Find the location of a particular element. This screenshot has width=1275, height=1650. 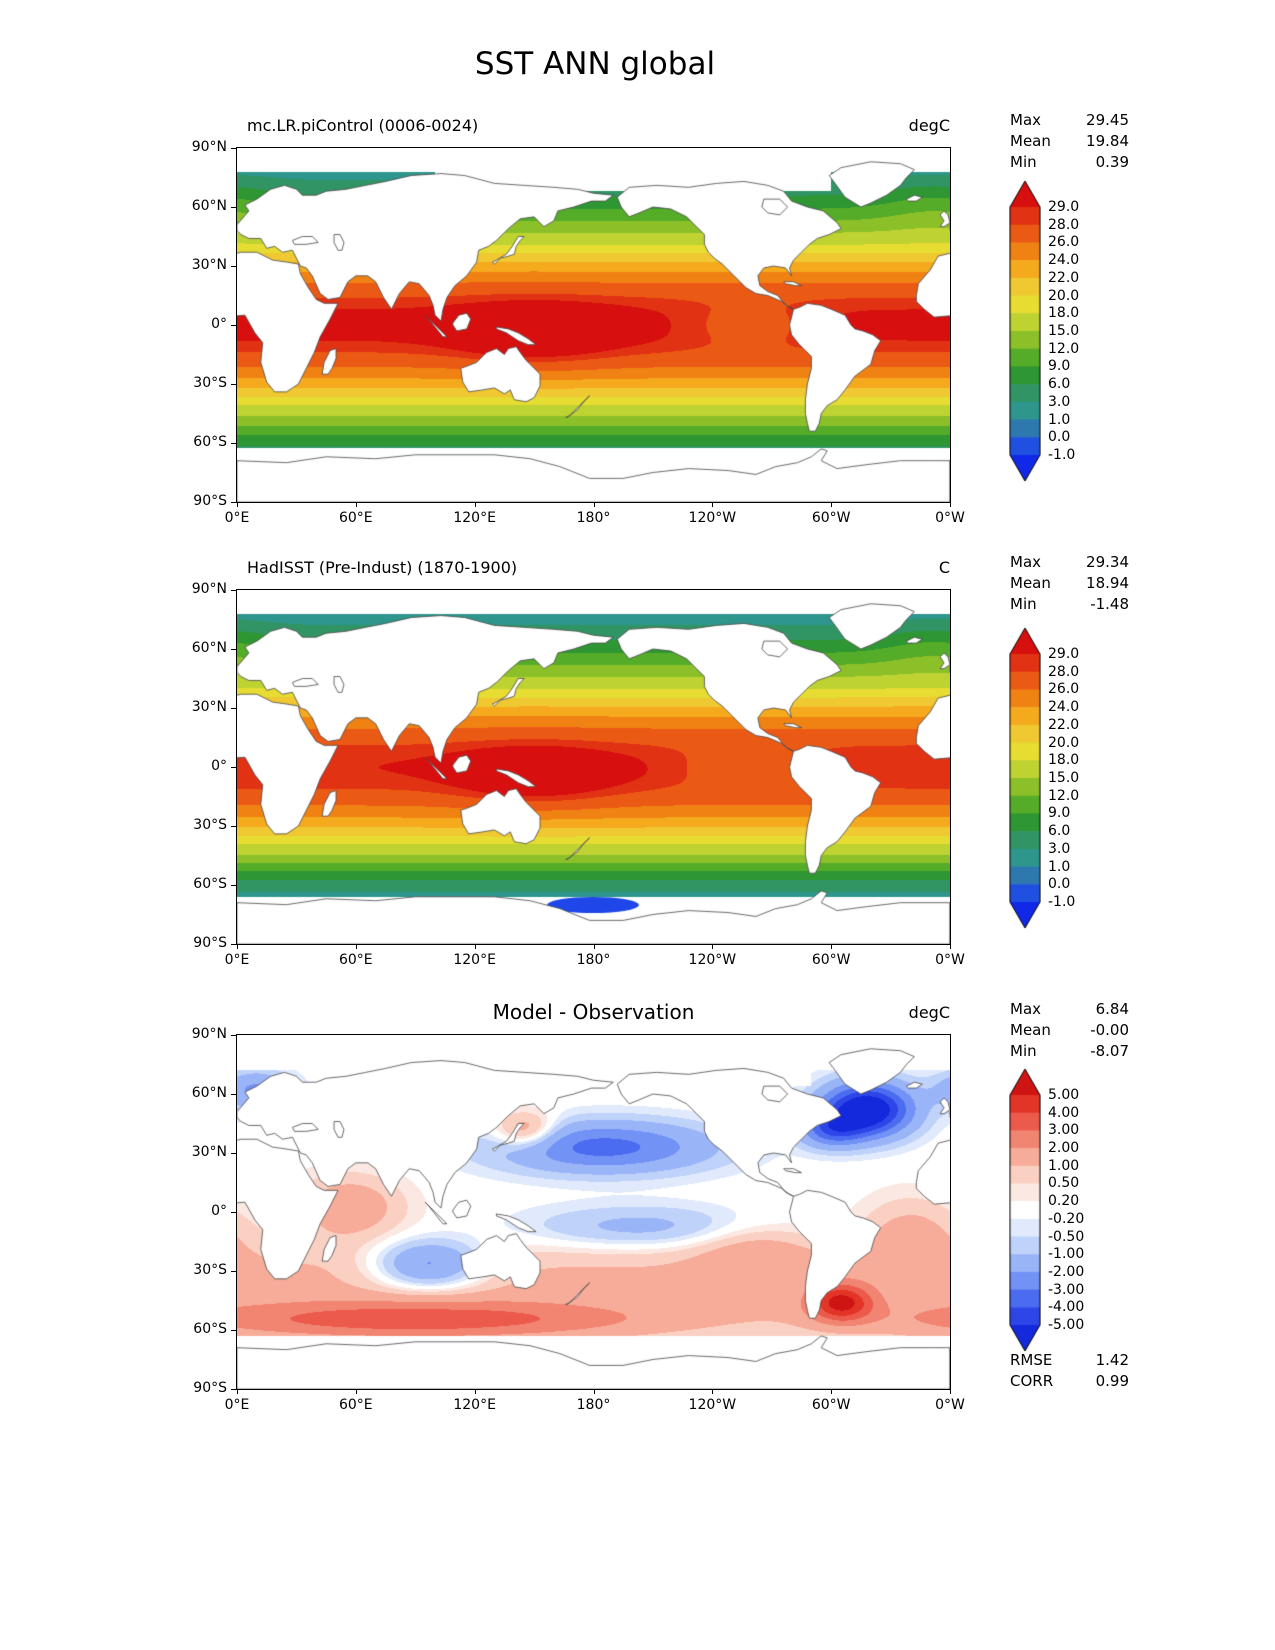

stat-row: Min 0.39 is located at coordinates (1069, 162).